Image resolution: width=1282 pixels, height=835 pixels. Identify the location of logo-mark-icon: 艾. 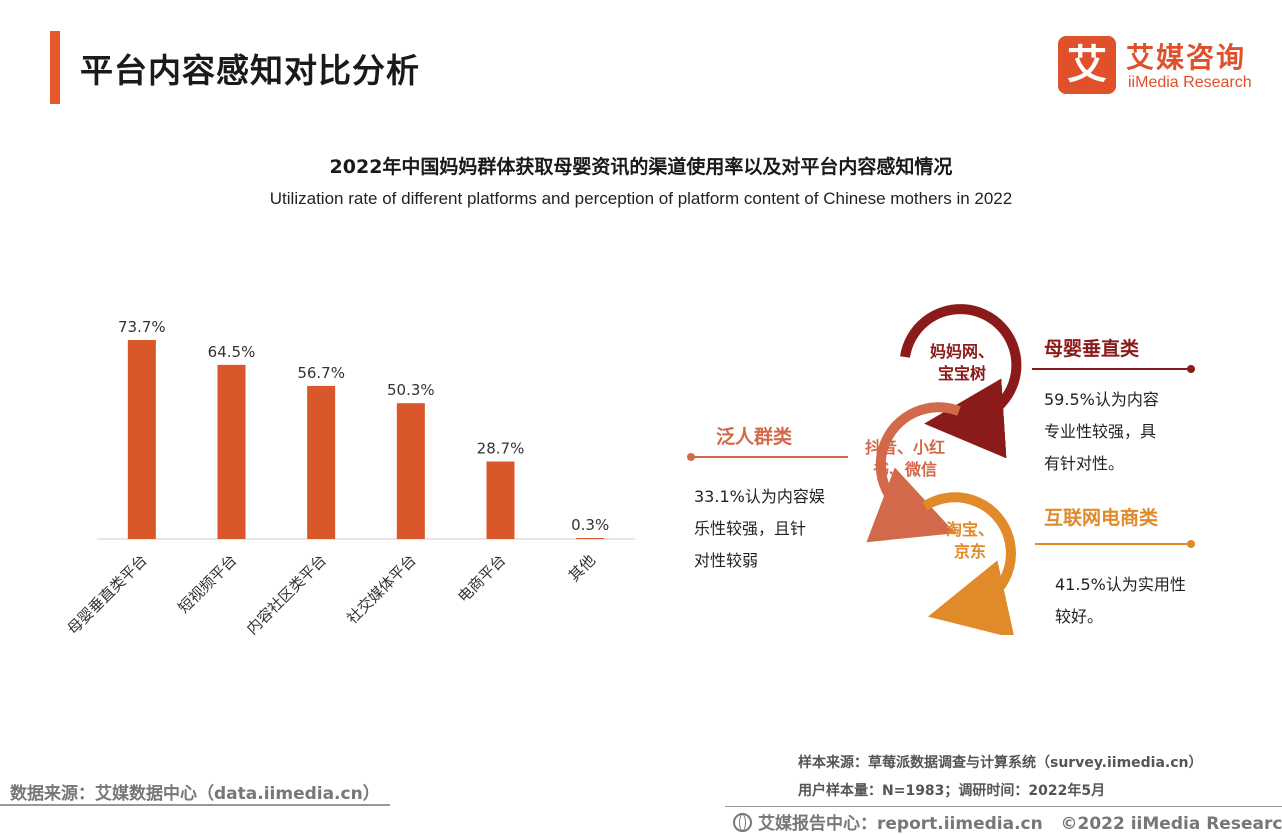
(1087, 65).